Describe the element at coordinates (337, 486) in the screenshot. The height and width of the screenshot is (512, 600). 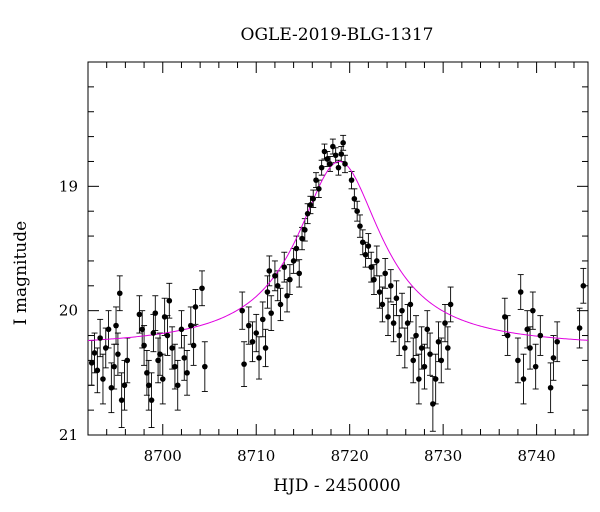
I see `x-axis-label: HJD - 2450000` at that location.